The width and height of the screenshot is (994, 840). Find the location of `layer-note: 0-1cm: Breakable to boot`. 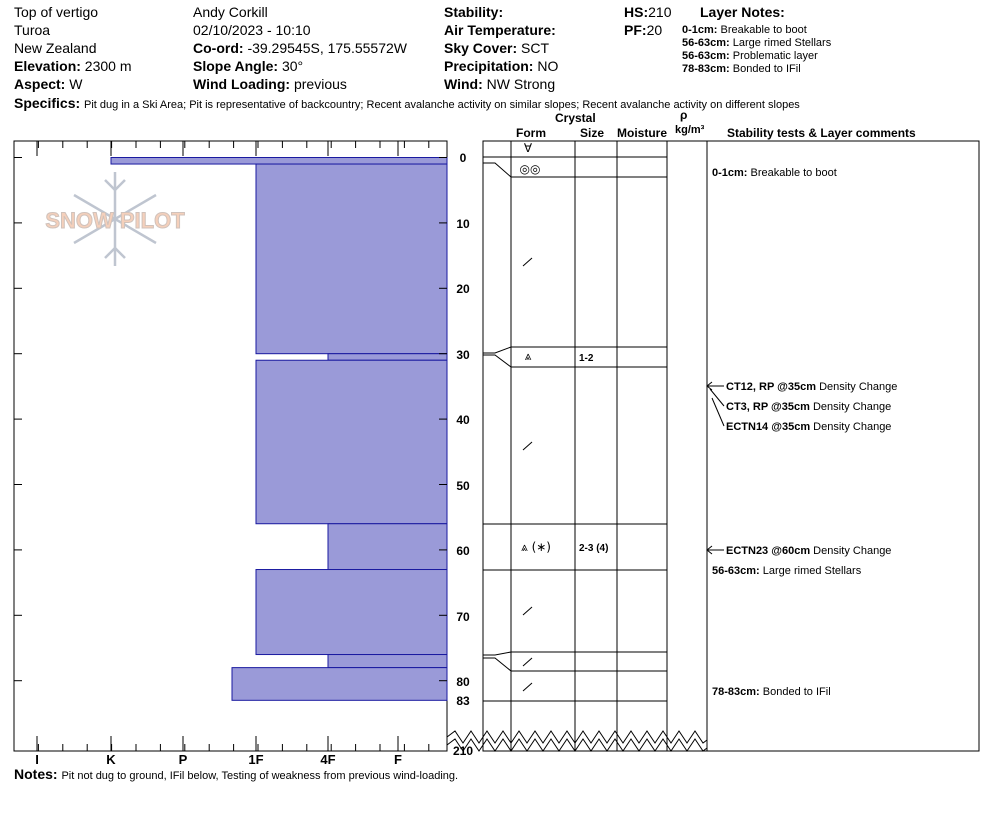

layer-note: 0-1cm: Breakable to boot is located at coordinates (744, 30).